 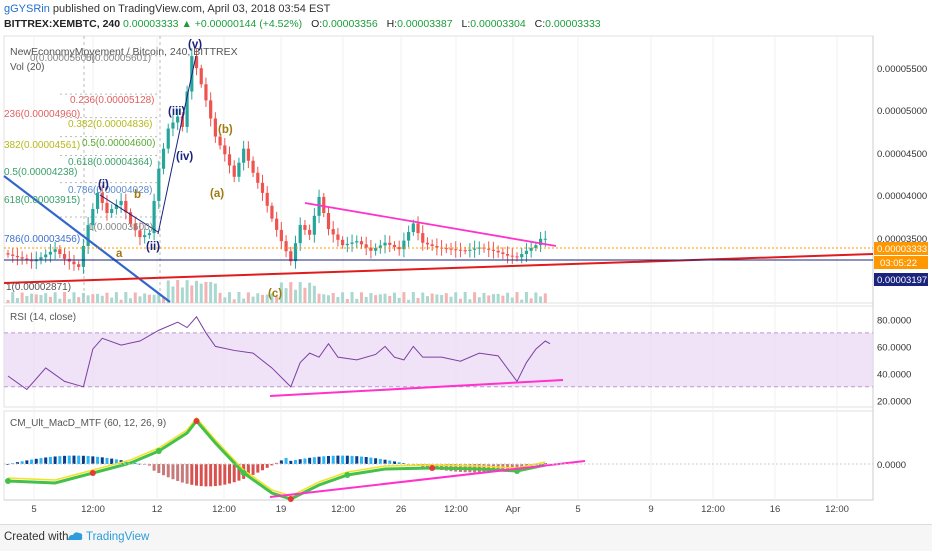 I want to click on price-axis-label: 0.00003500, so click(x=902, y=239).